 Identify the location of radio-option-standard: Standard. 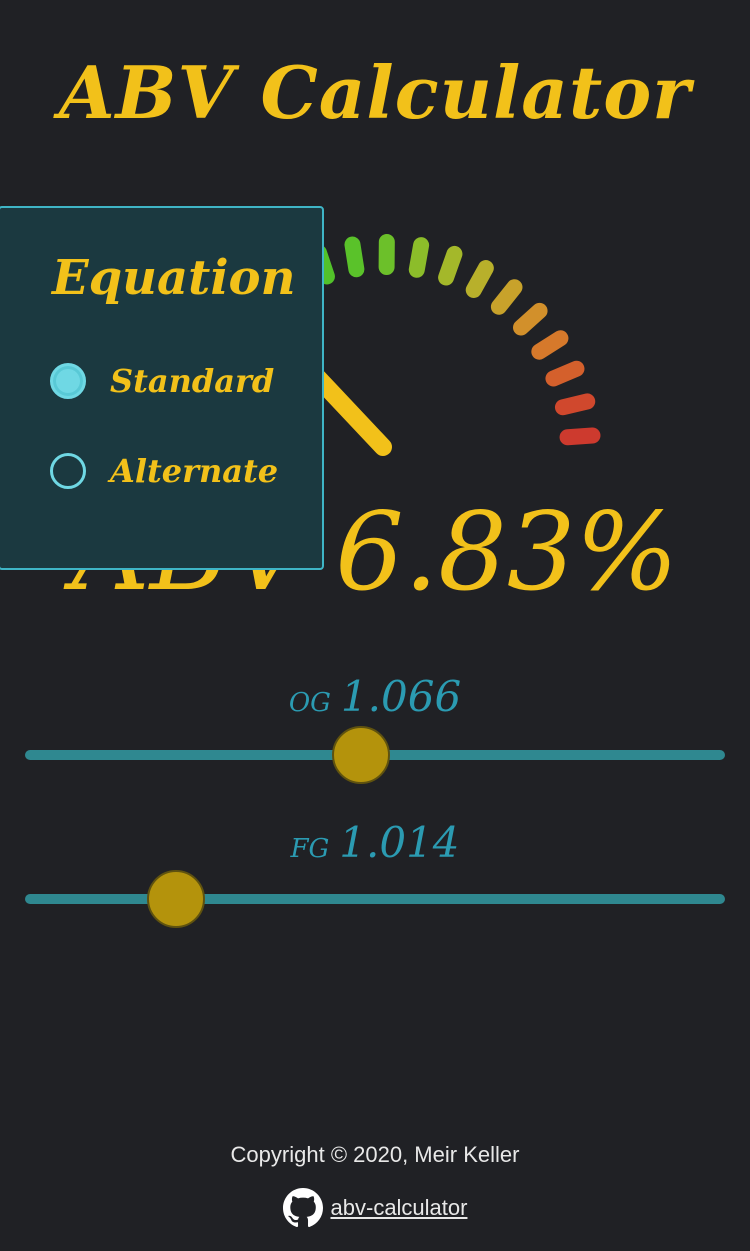
(162, 381).